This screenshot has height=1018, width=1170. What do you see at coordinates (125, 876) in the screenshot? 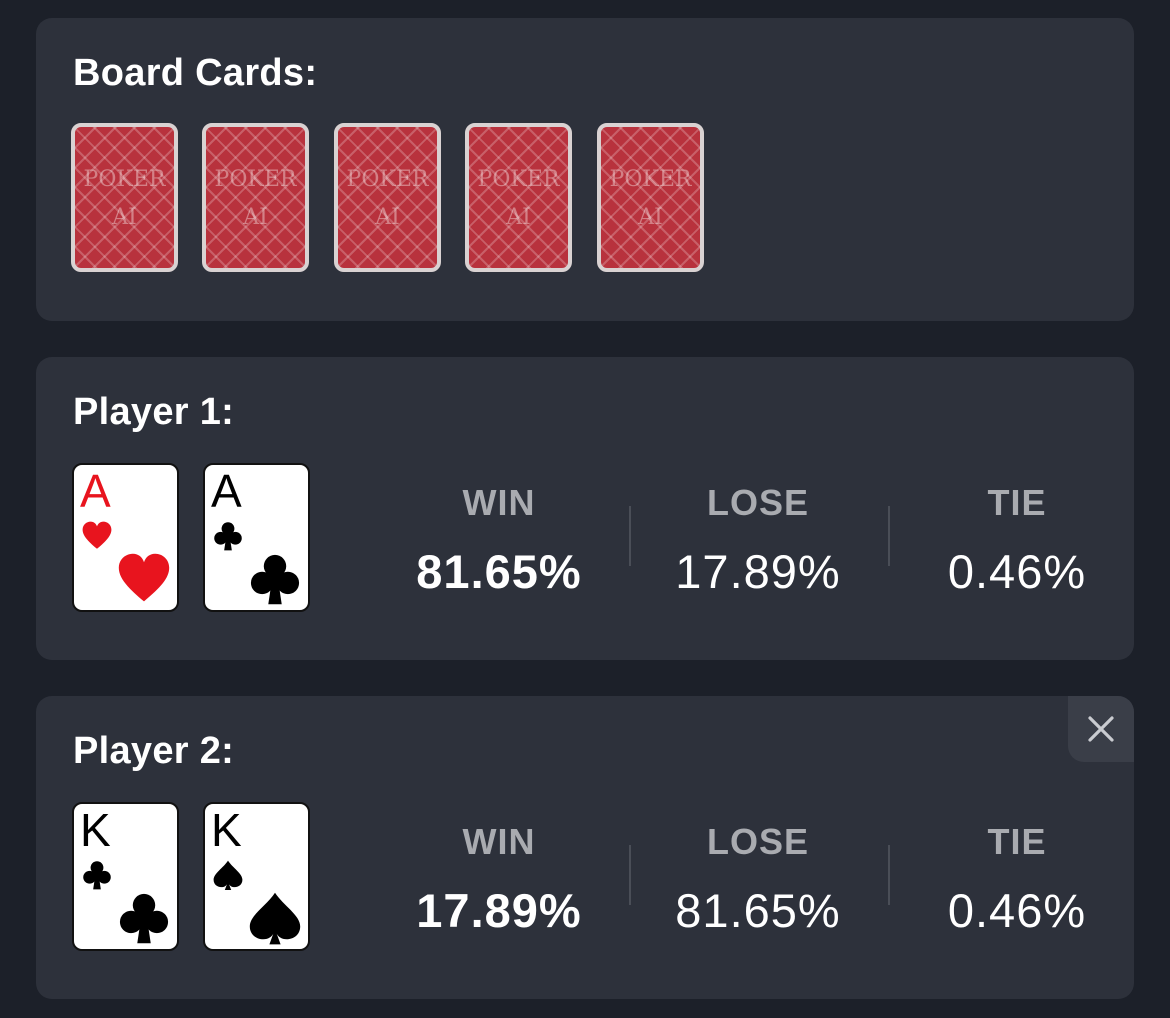
I see `player-2-card-1: K` at bounding box center [125, 876].